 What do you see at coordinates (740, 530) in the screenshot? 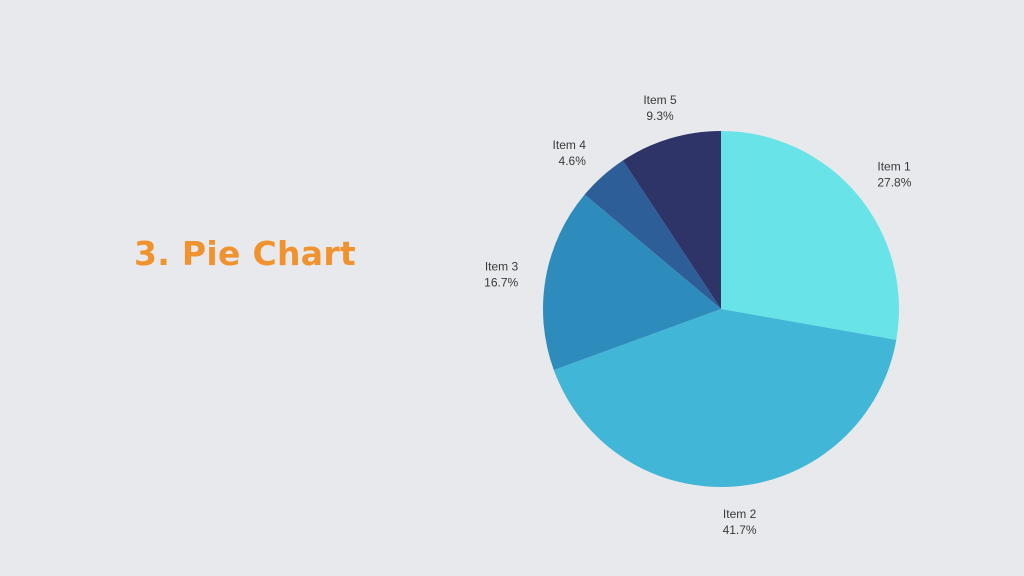
I see `slice-value-item-2: 41.7%` at bounding box center [740, 530].